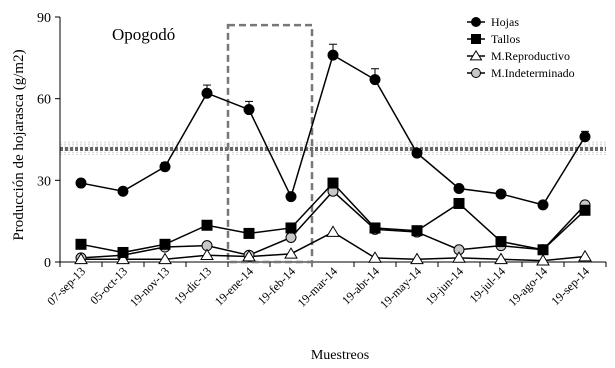 The width and height of the screenshot is (615, 368). I want to click on x-tick-label: 19-ago-14, so click(527, 286).